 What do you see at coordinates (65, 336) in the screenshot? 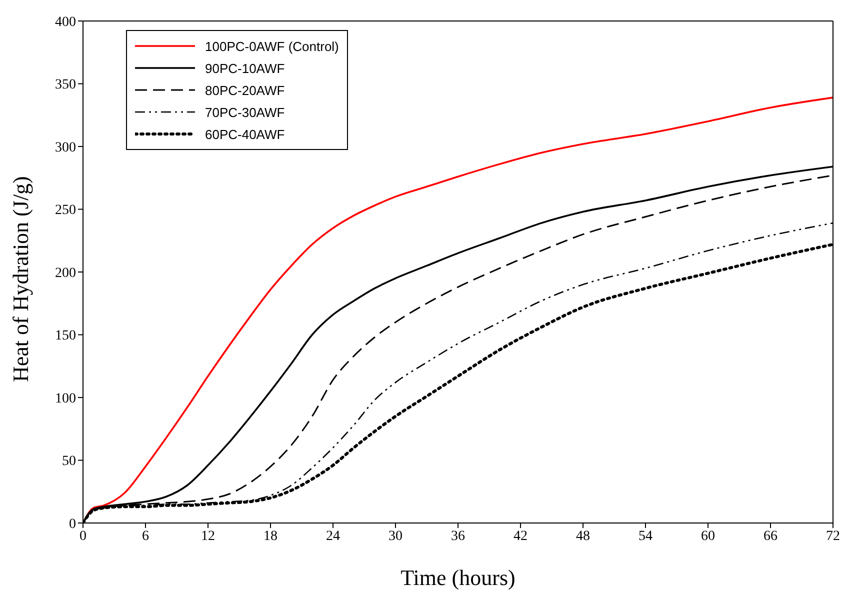
I see `y-tick-label: 150` at bounding box center [65, 336].